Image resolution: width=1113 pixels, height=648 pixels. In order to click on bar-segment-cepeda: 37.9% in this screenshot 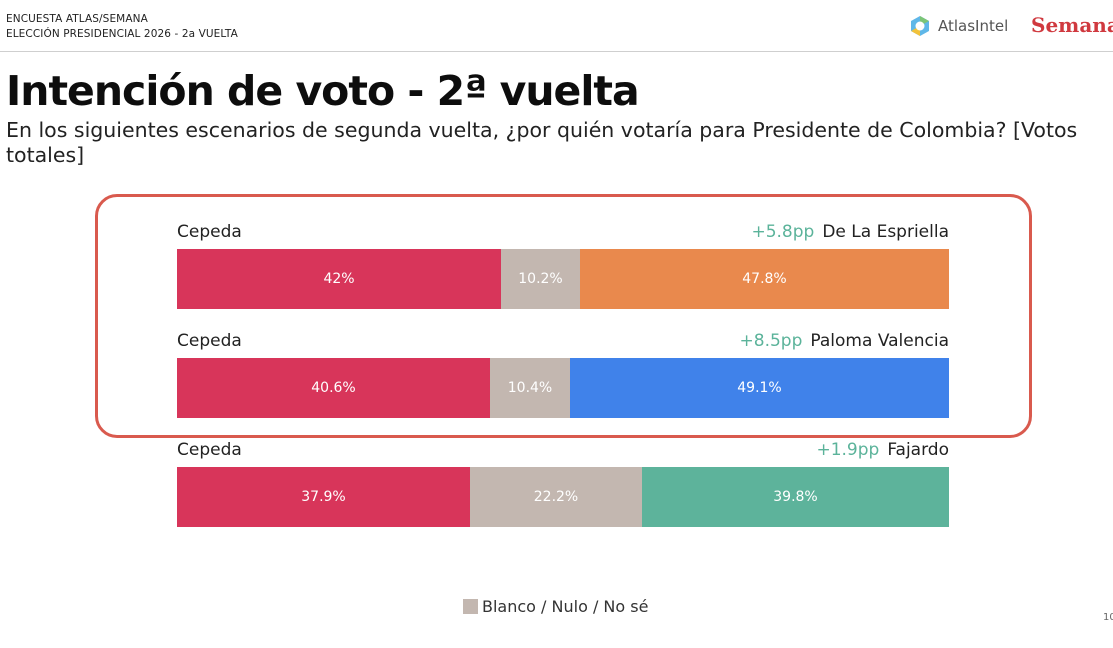, I will do `click(323, 497)`.